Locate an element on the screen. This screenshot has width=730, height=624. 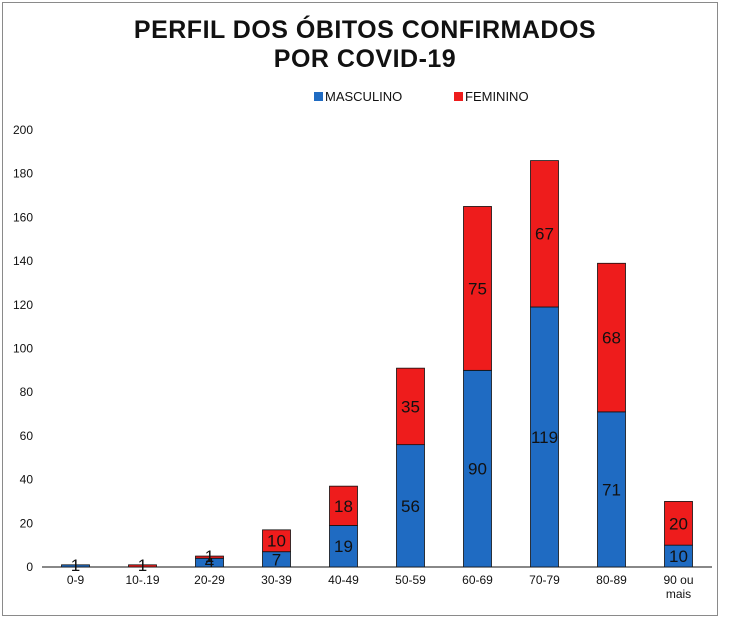
chart-title-line-1: PERFIL DOS ÓBITOS CONFIRMADOS is located at coordinates (365, 30).